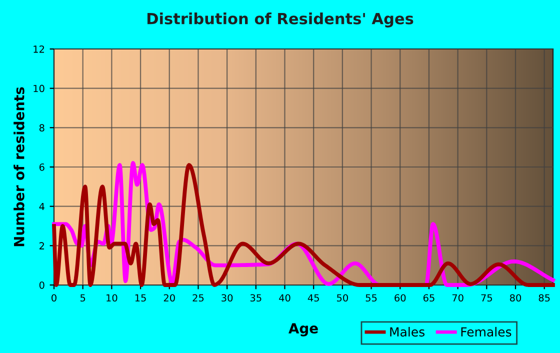  Describe the element at coordinates (19, 166) in the screenshot. I see `y-axis-title: Number of residents` at that location.